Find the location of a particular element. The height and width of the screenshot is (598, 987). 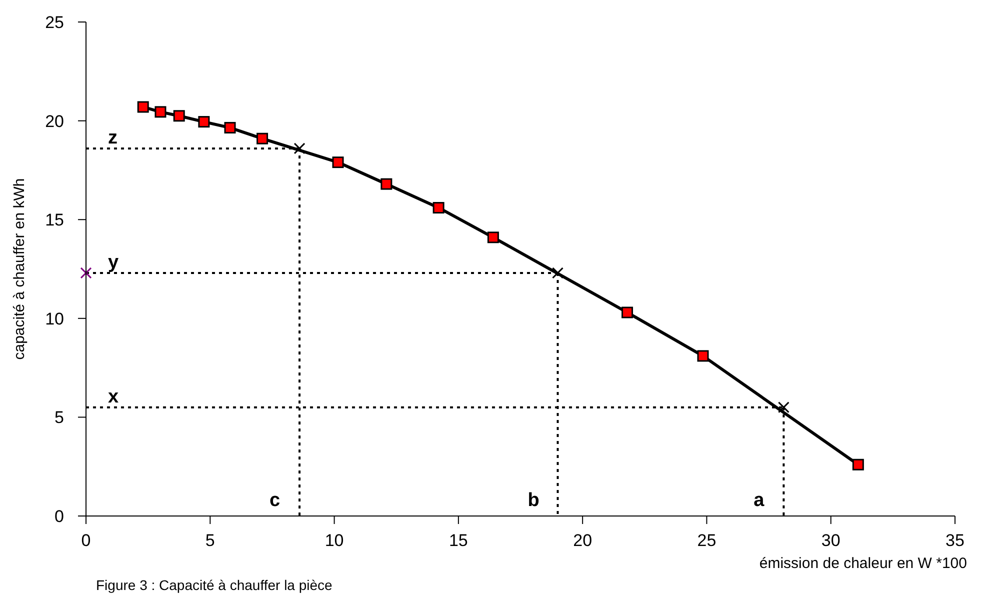

x-tick-label: 30 is located at coordinates (830, 540).